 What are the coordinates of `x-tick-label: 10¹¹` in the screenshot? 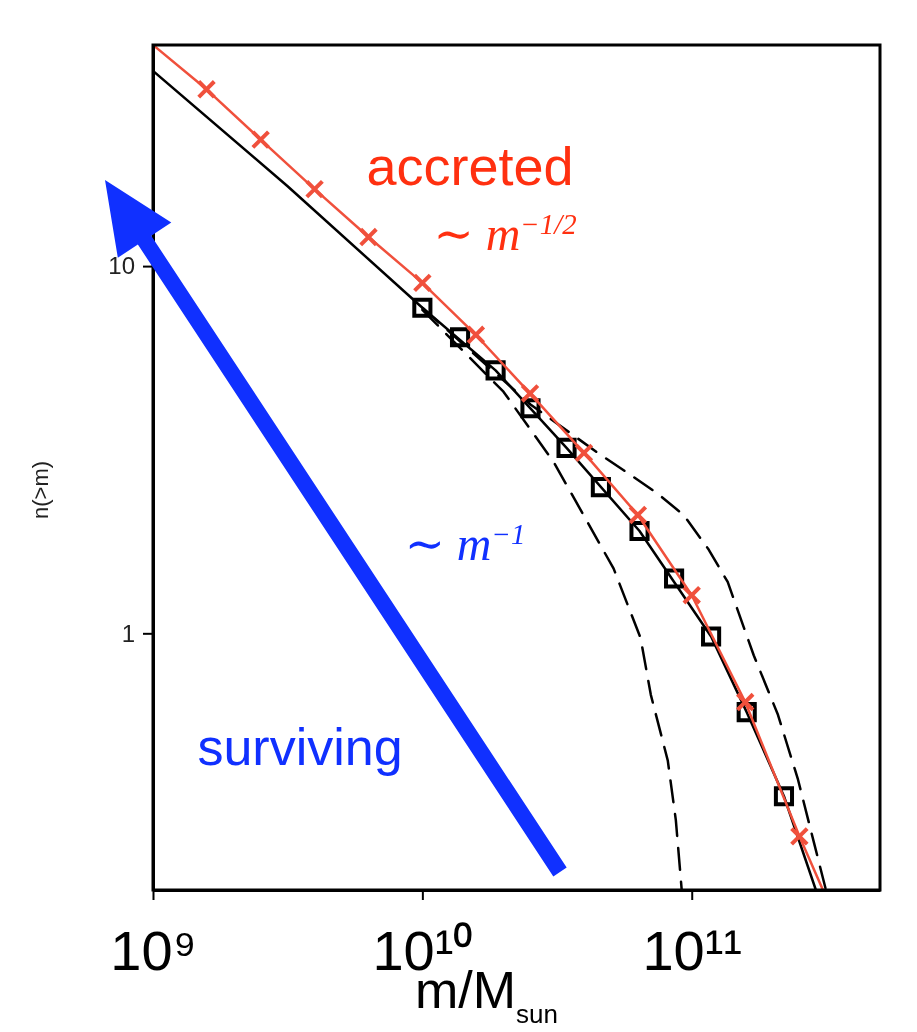 It's located at (692, 950).